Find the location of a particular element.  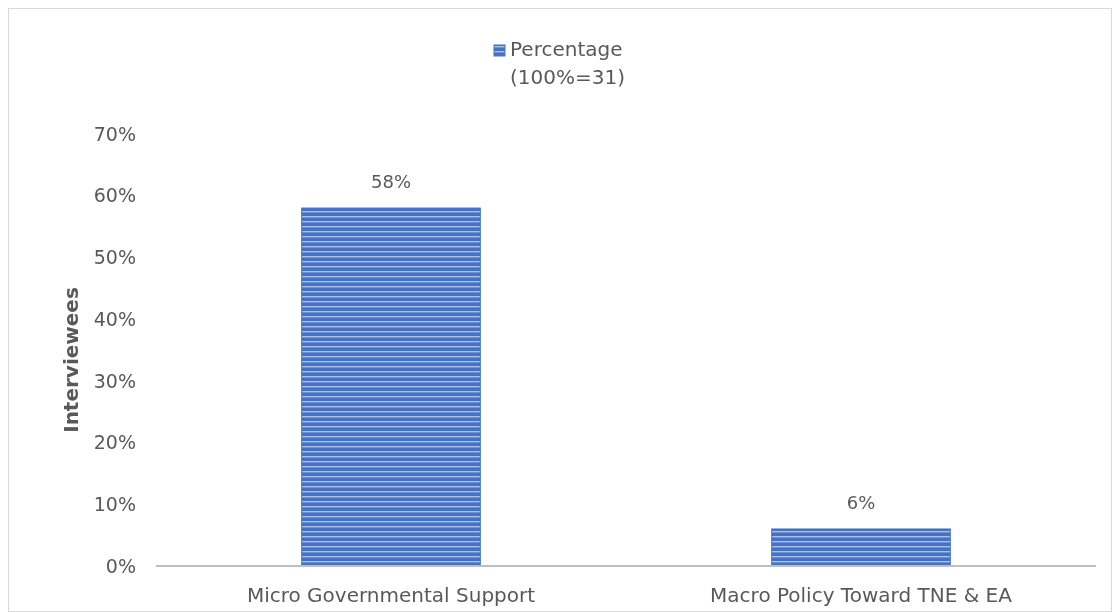

y-tick-label: 70% is located at coordinates (114, 133).